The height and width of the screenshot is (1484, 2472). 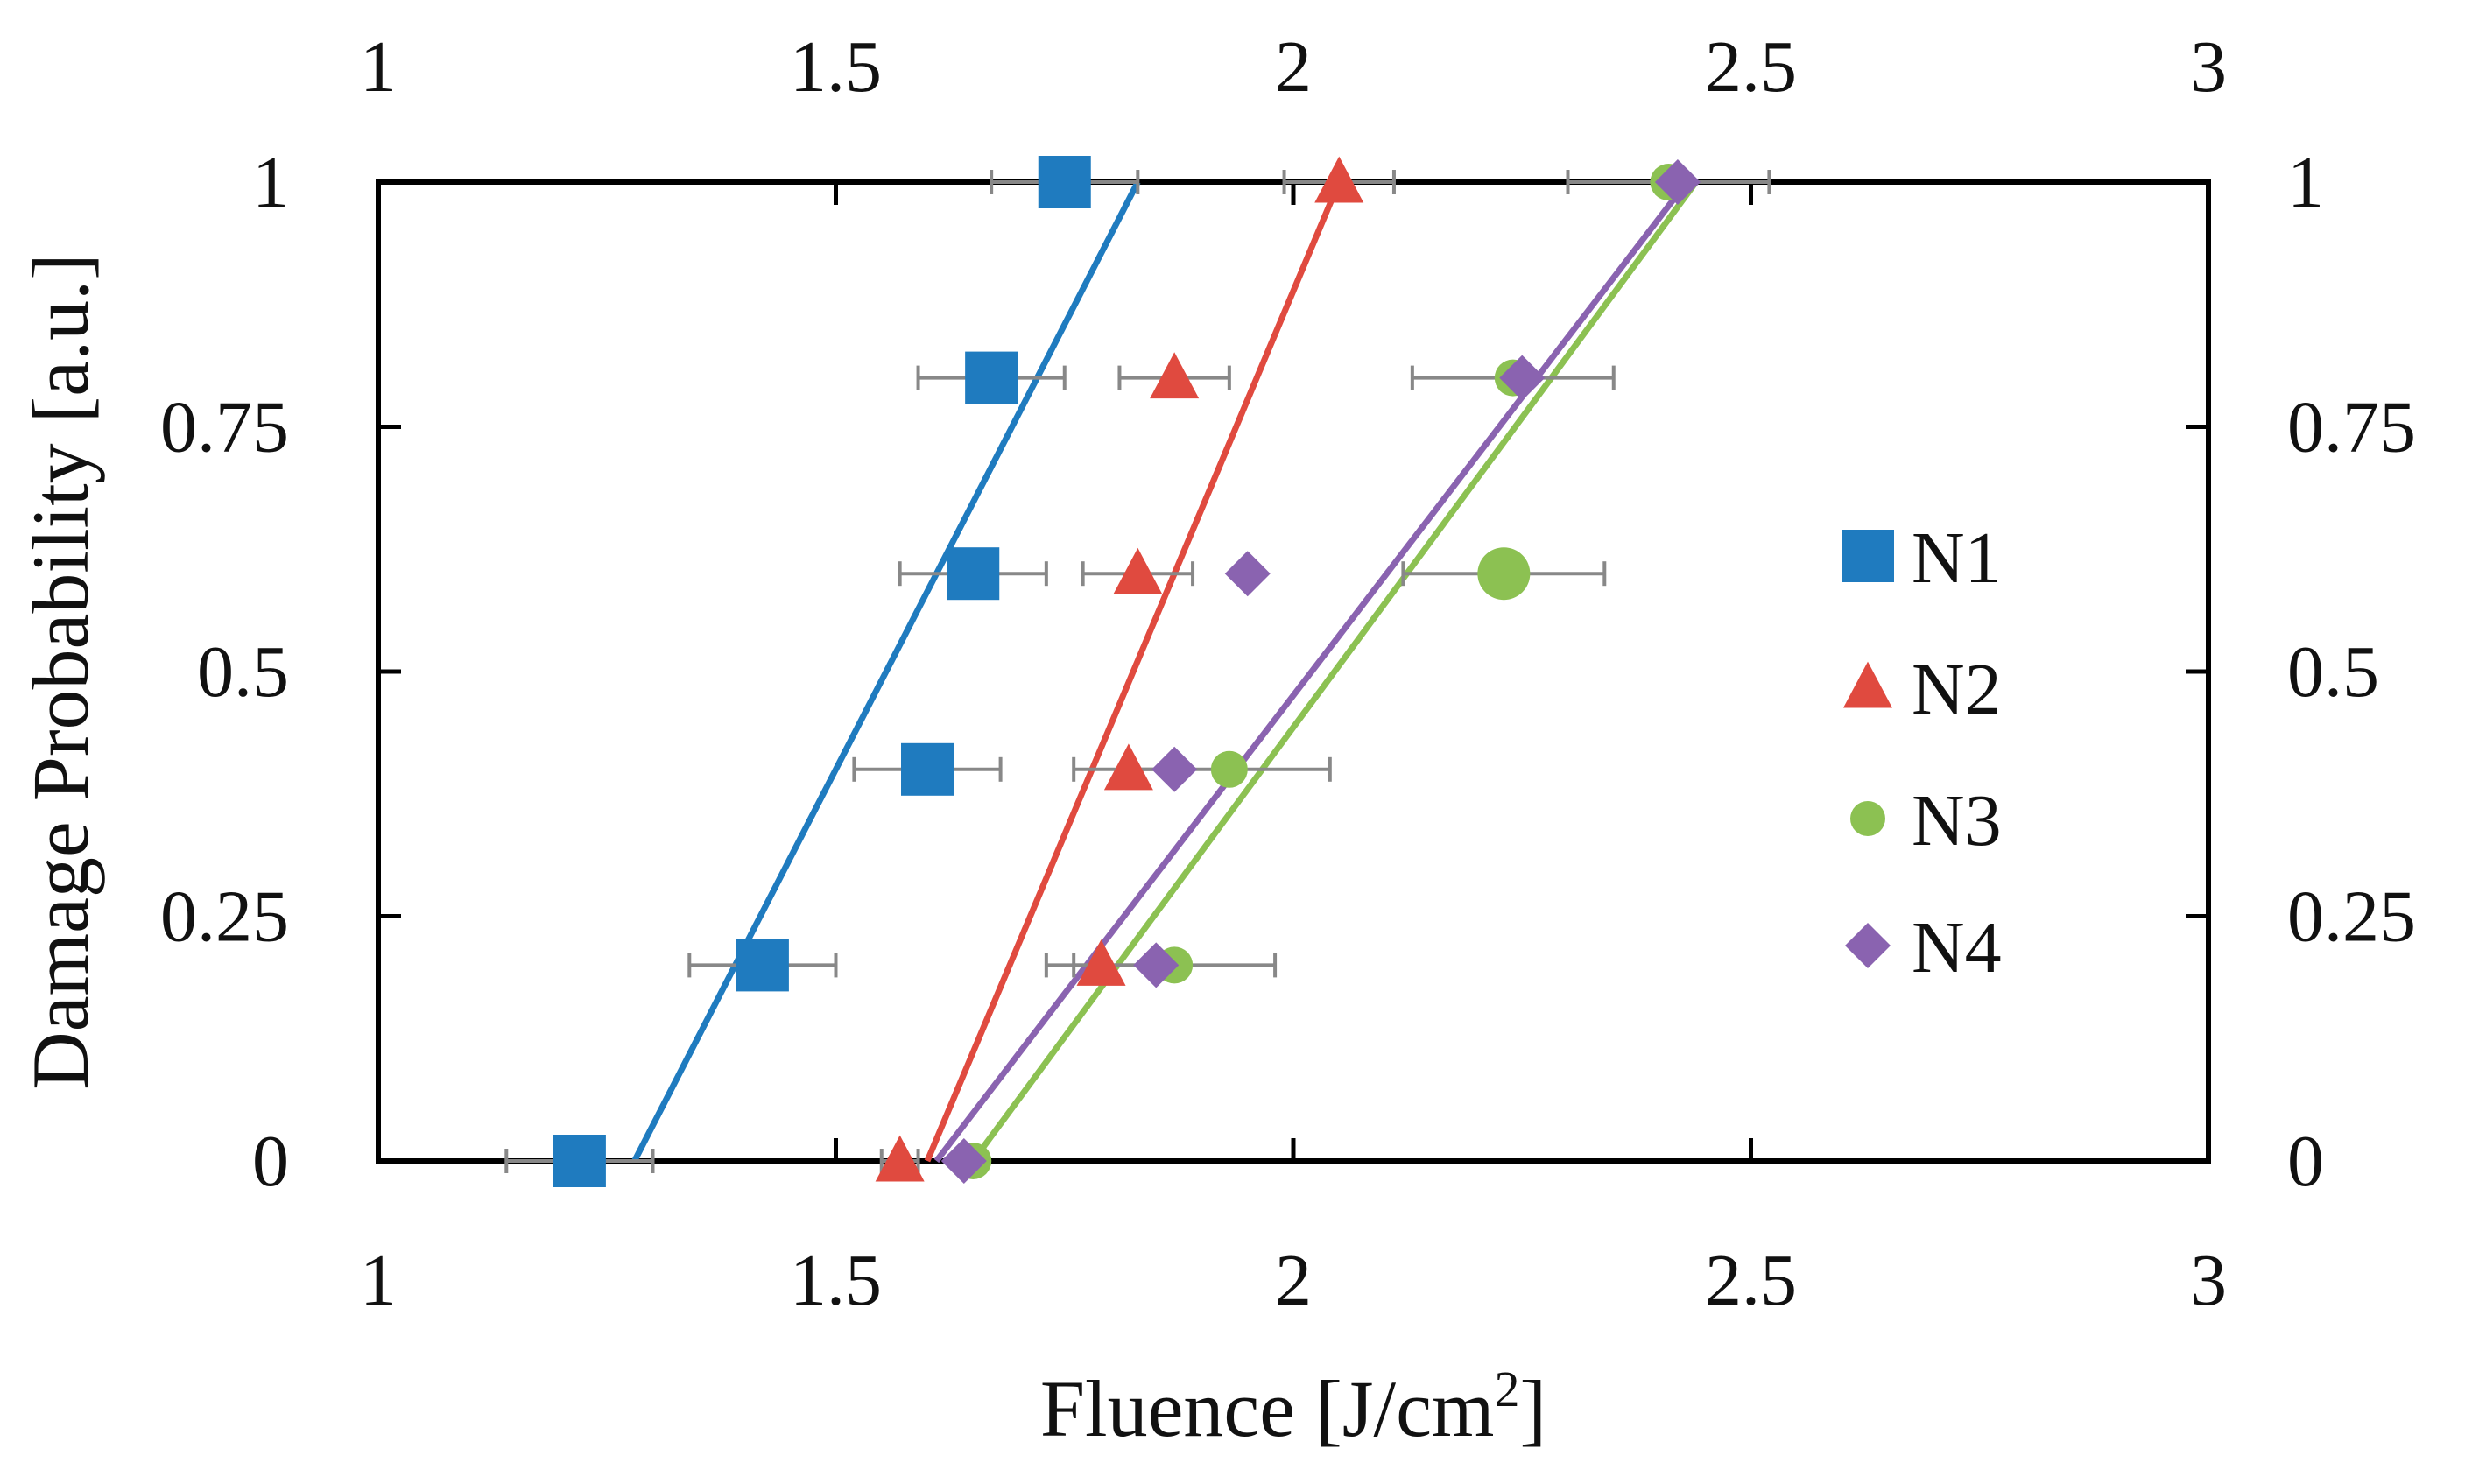 I want to click on legend-marker-n1, so click(x=1868, y=556).